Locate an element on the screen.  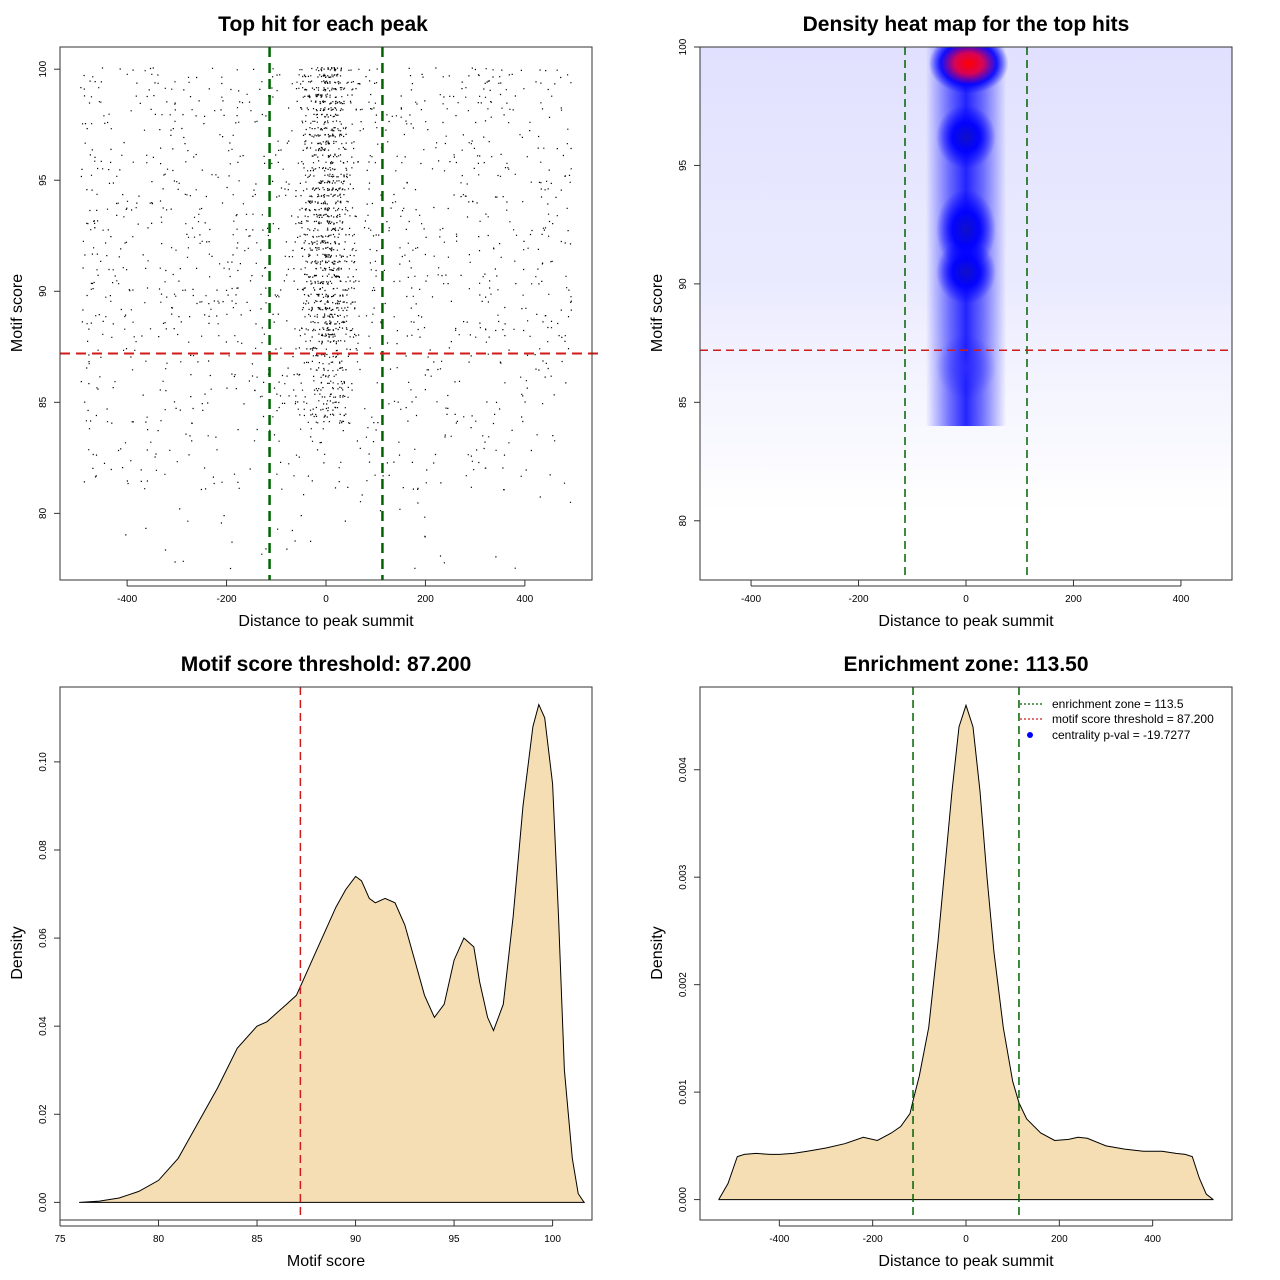
y-tick-label: 0.001 is located at coordinates (683, 1091).